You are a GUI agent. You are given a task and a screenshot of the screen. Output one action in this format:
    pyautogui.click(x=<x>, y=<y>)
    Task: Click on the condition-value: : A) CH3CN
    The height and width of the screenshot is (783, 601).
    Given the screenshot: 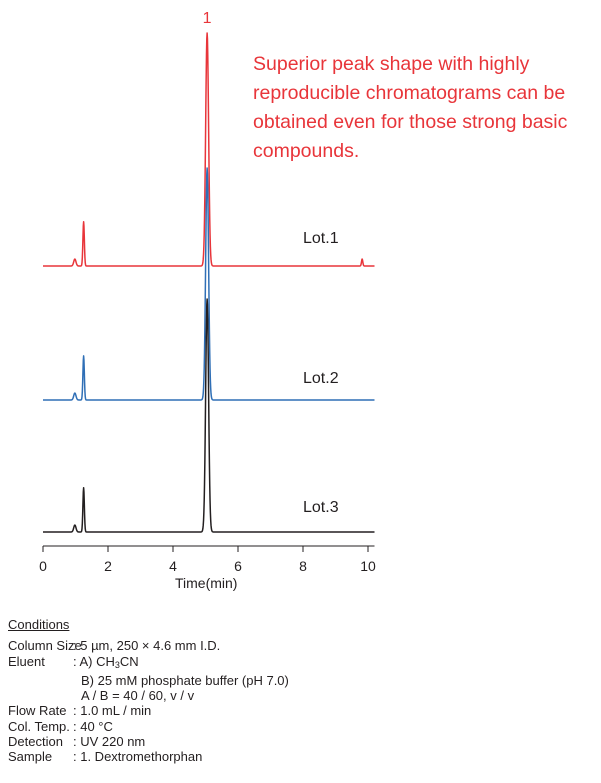 What is the action you would take?
    pyautogui.click(x=106, y=663)
    